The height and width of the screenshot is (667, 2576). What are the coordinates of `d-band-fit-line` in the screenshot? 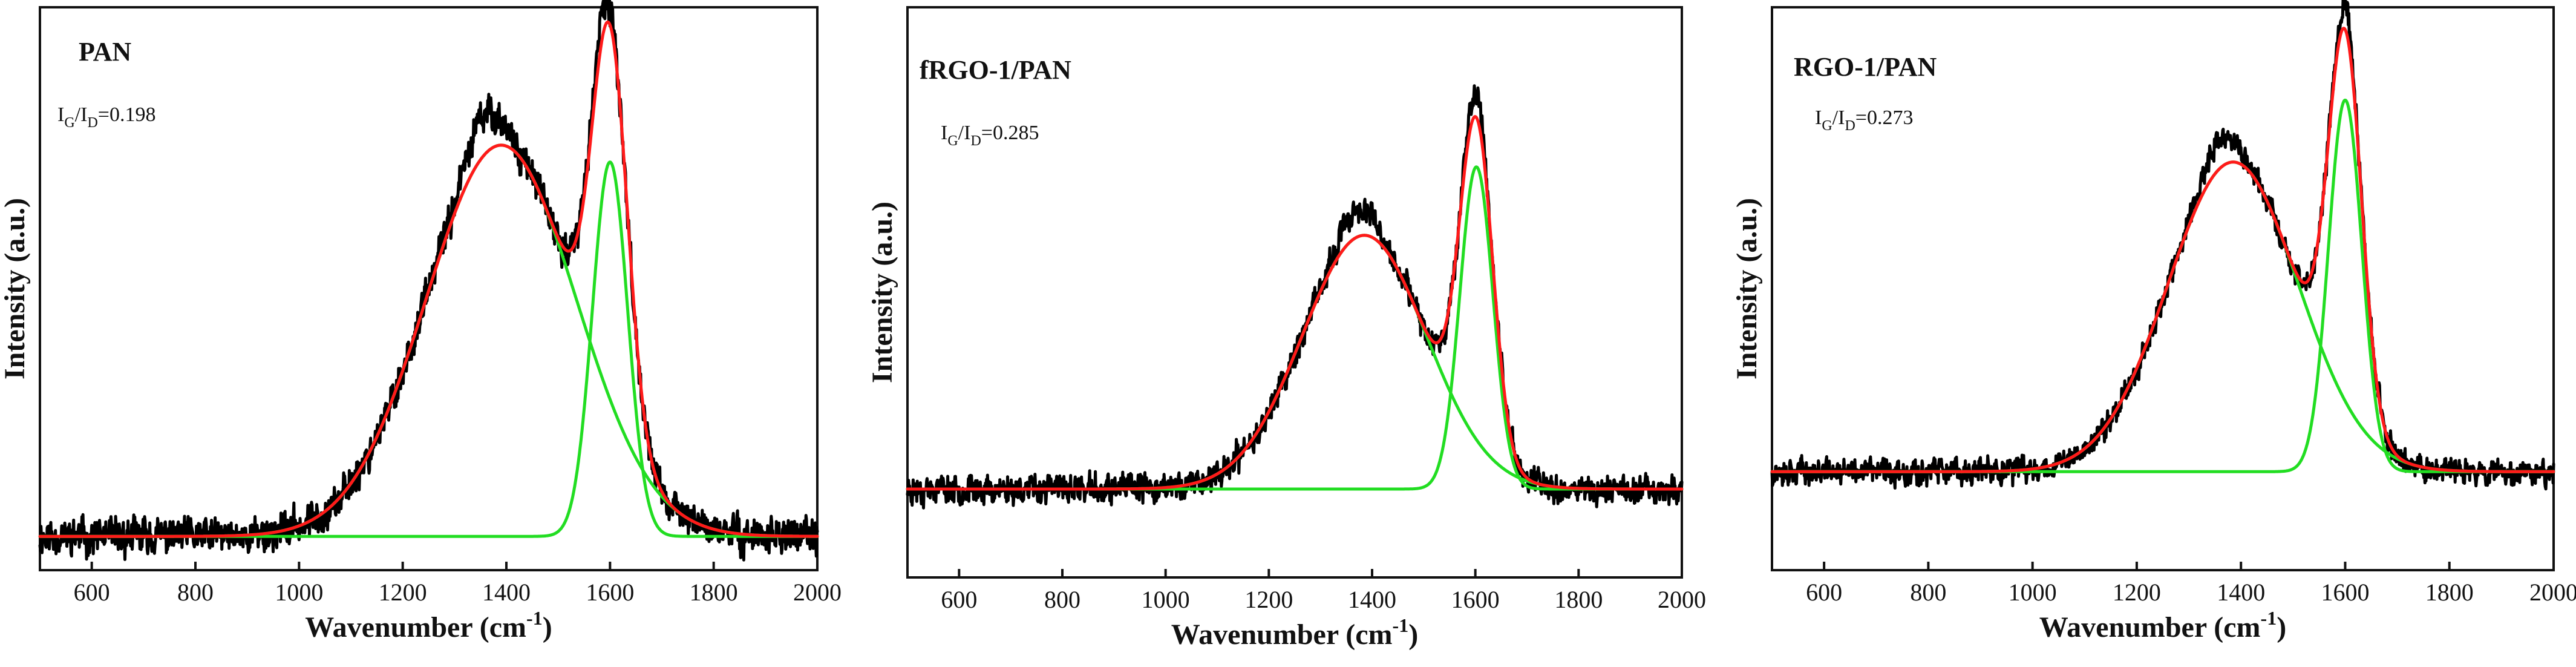 It's located at (2162, 316).